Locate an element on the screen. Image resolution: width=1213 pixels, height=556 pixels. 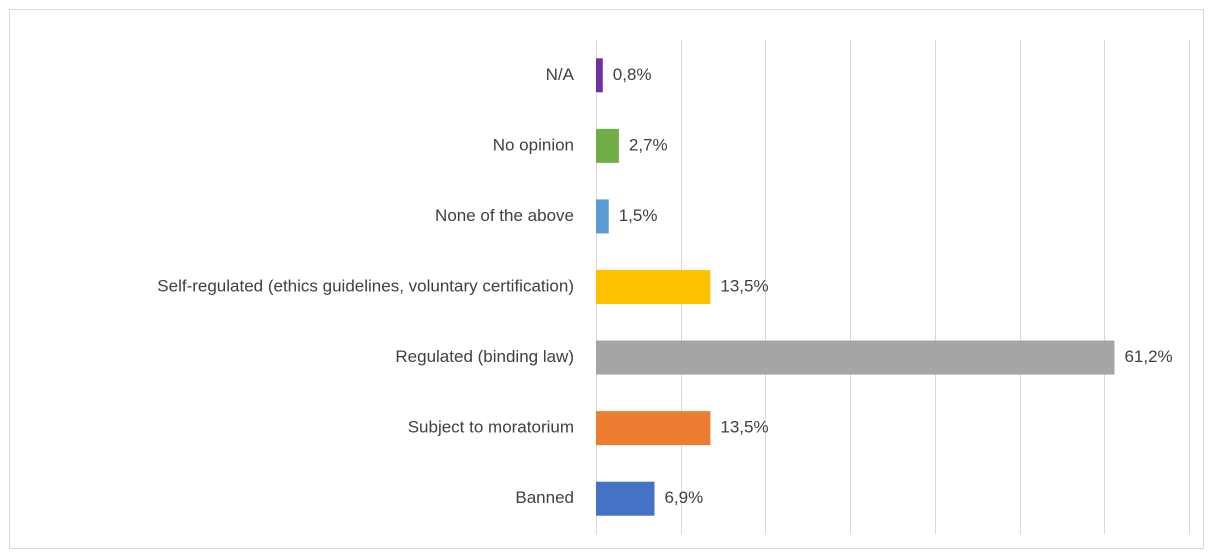
y-tick-label: N/A is located at coordinates (560, 74).